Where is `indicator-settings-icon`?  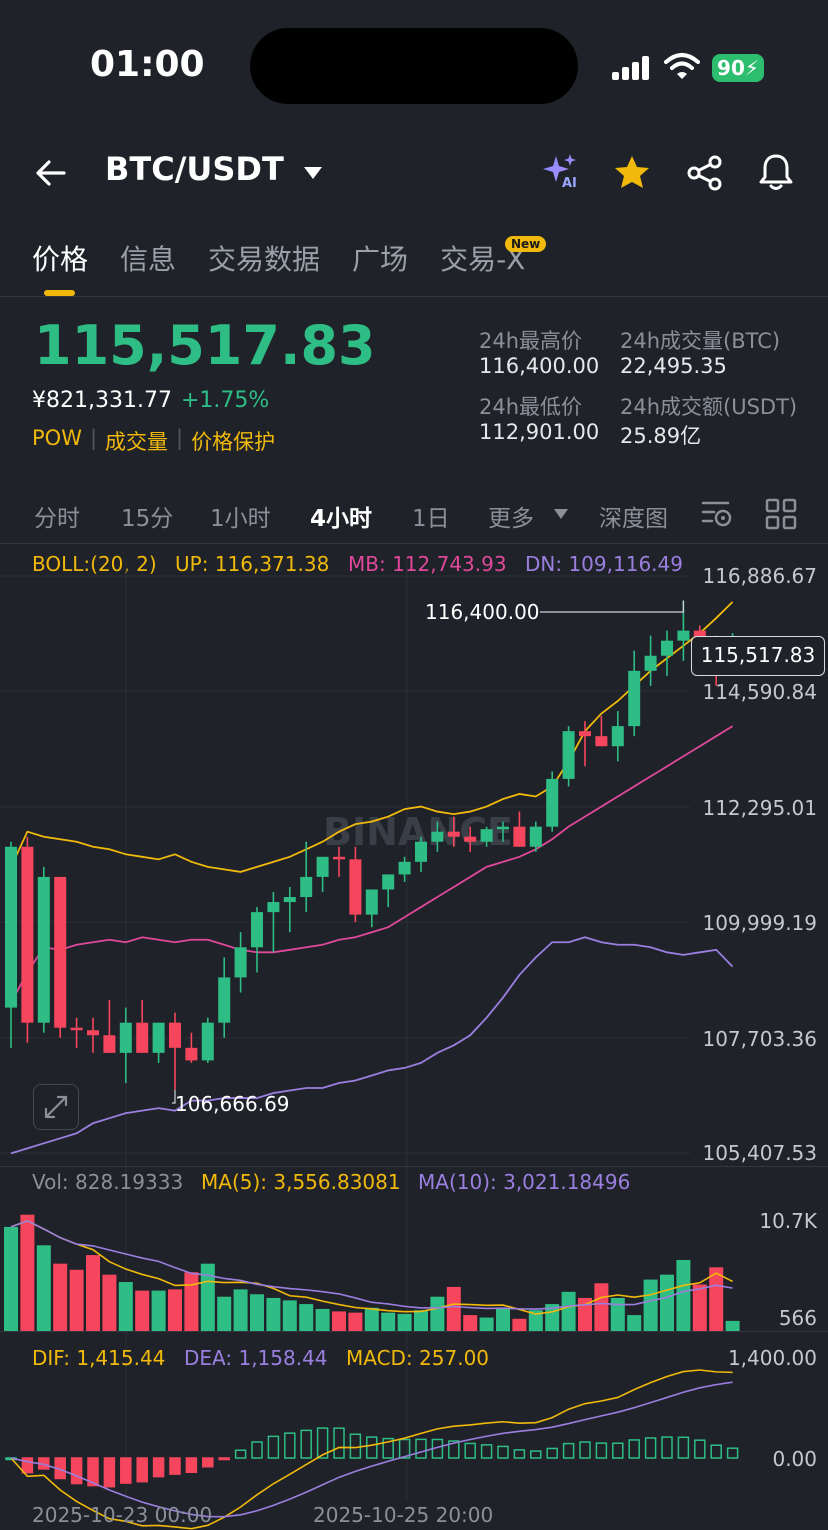
indicator-settings-icon is located at coordinates (717, 514).